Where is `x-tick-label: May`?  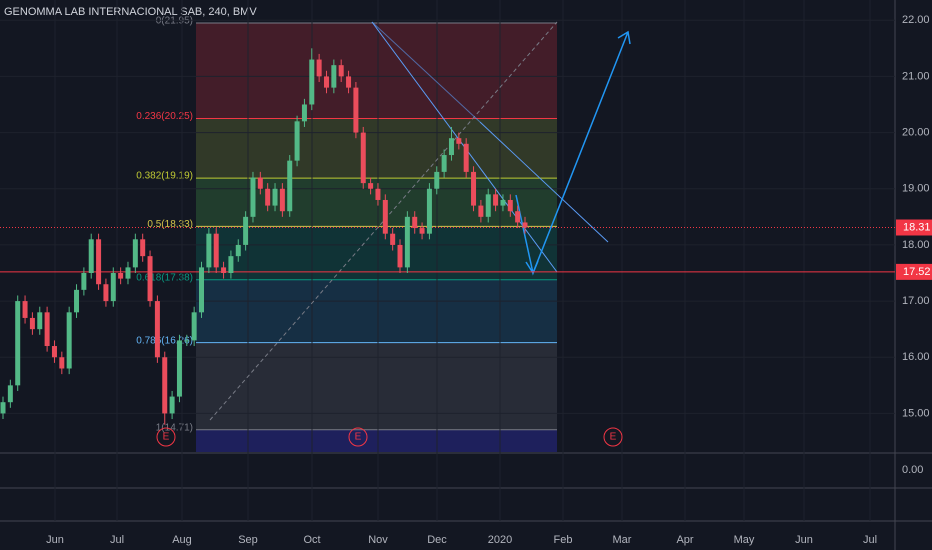
x-tick-label: May is located at coordinates (744, 540).